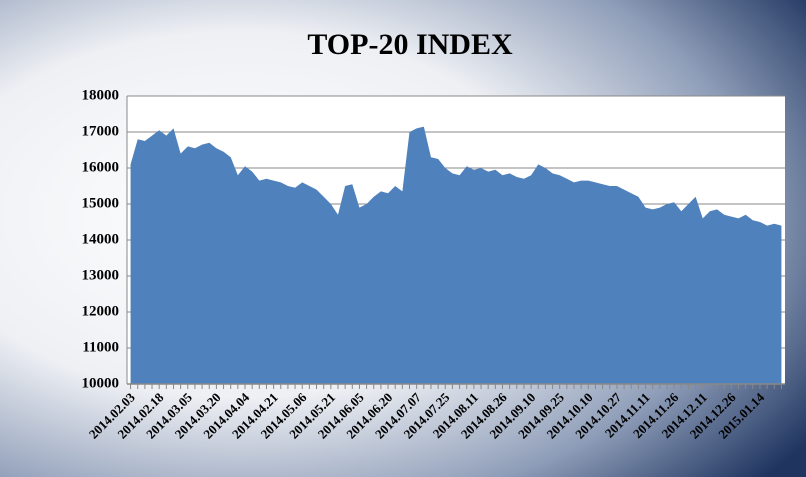  What do you see at coordinates (101, 383) in the screenshot?
I see `y-tick-label: 10000` at bounding box center [101, 383].